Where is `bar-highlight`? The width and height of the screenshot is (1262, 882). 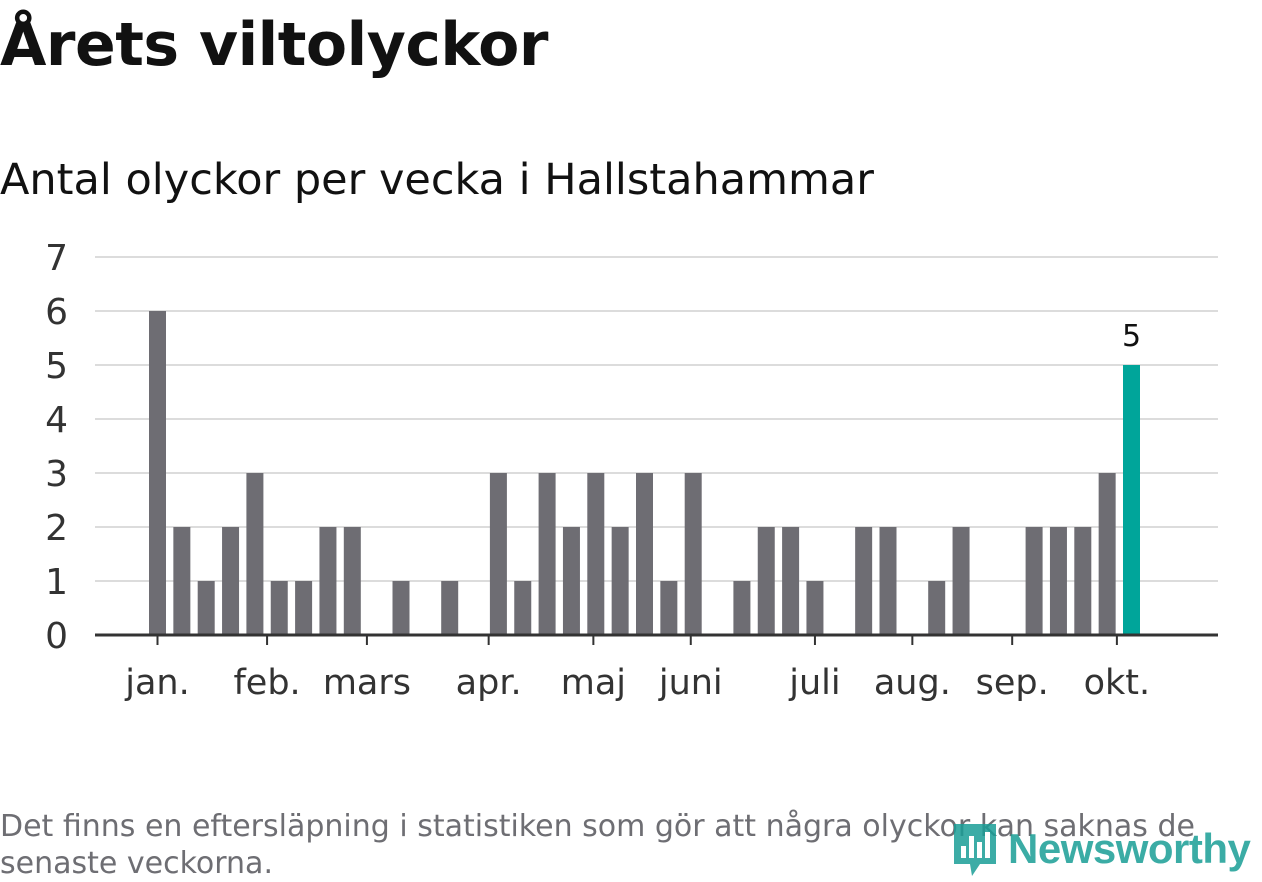
bar-highlight is located at coordinates (1131, 500).